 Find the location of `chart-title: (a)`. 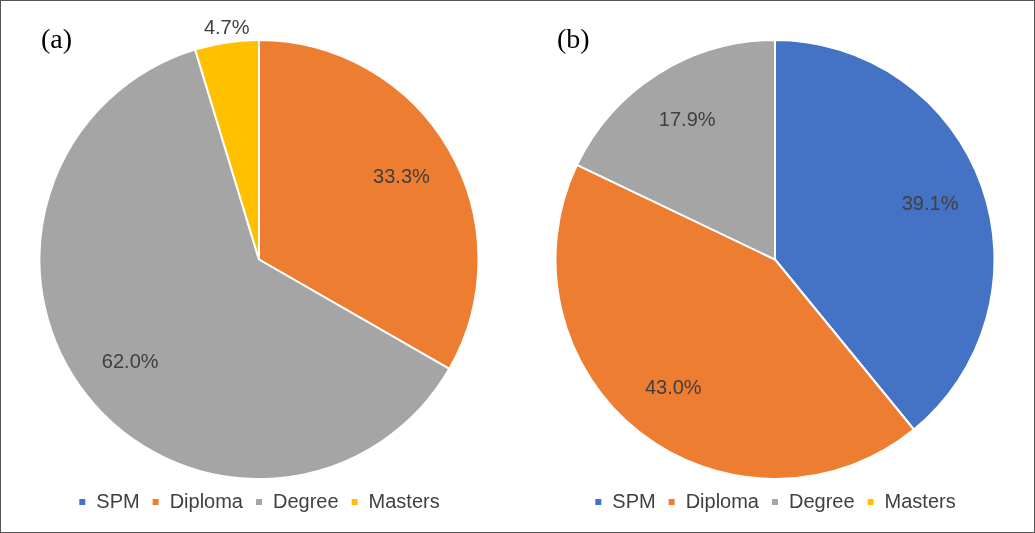

chart-title: (a) is located at coordinates (57, 39).